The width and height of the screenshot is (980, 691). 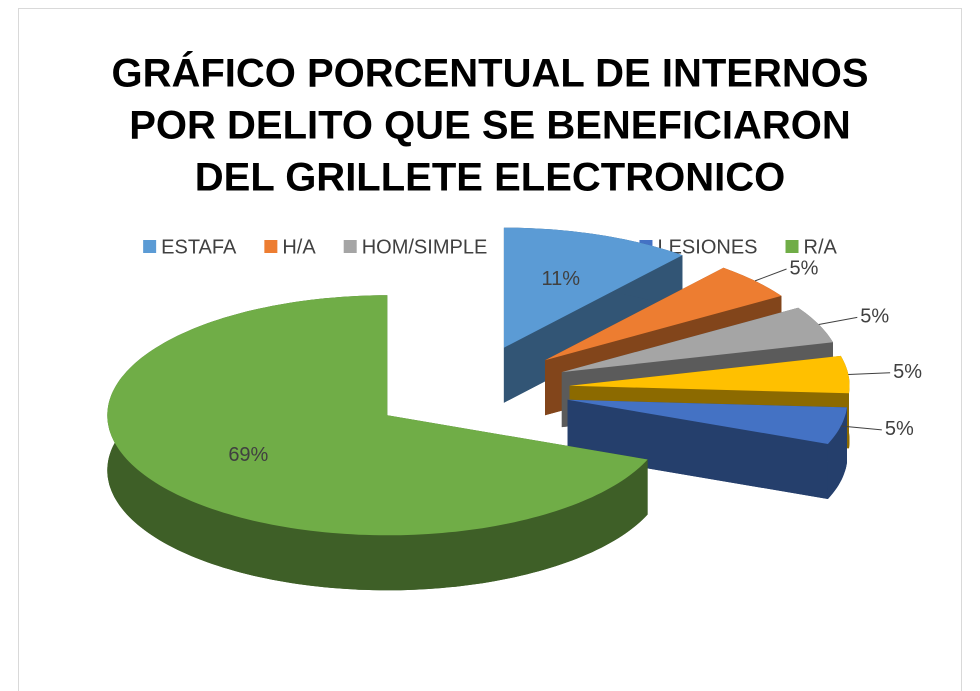 I want to click on chart-title: GRÁFICO PORCENTUAL DE INTERNOS, so click(x=489, y=73).